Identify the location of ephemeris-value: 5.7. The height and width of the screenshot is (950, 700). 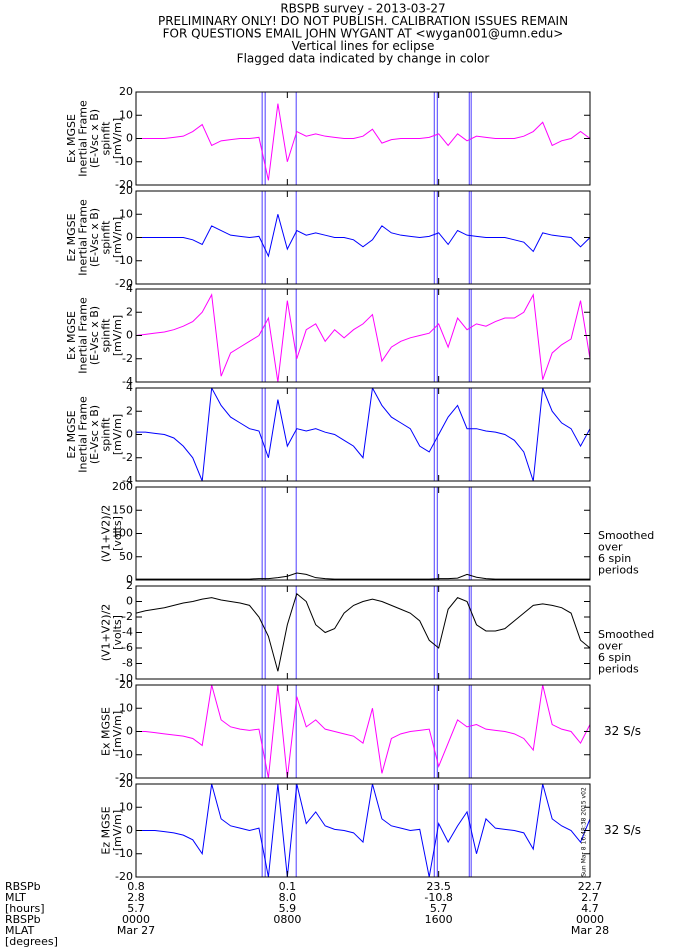
(136, 908).